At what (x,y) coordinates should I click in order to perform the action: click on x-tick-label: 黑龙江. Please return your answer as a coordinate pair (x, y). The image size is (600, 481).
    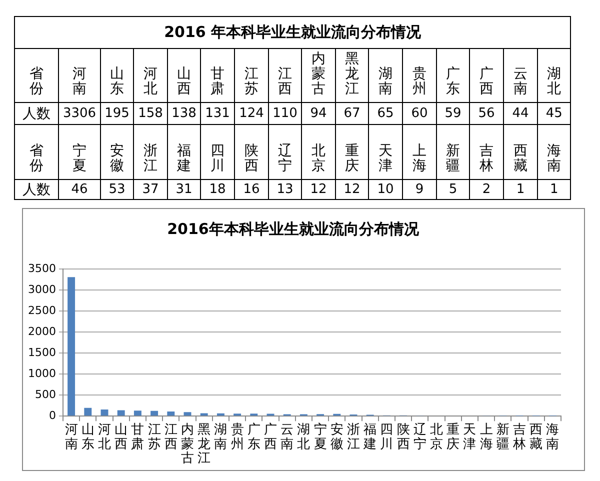
    Looking at the image, I should click on (204, 444).